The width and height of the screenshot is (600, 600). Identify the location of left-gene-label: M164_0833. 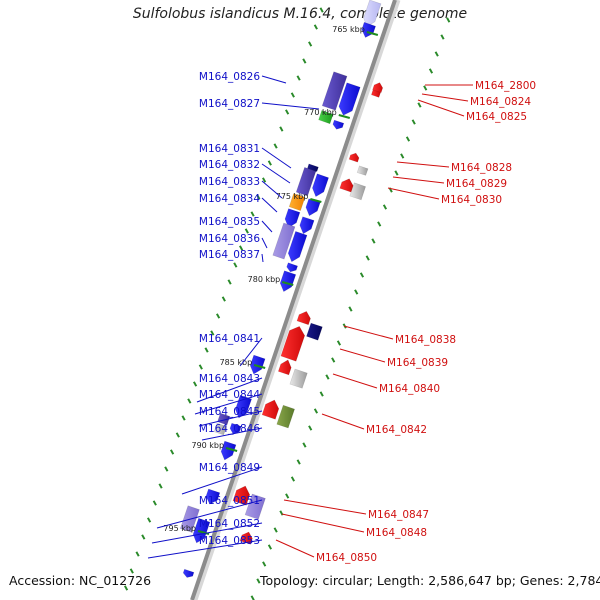
(229, 182).